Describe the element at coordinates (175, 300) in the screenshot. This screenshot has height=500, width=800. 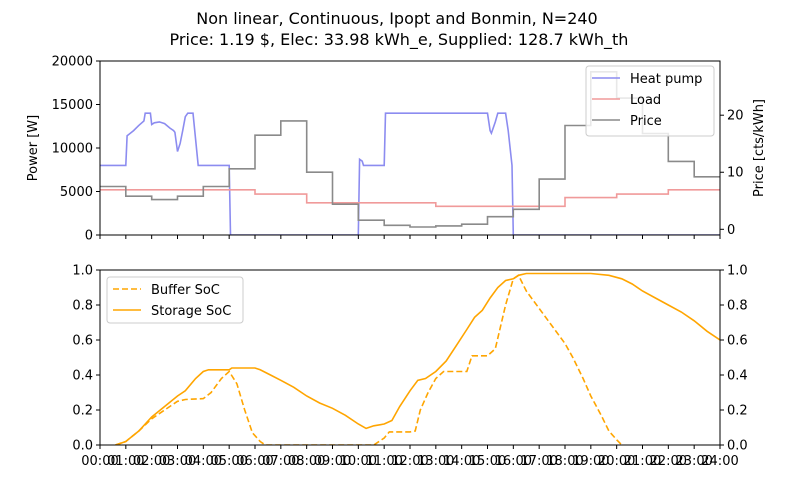
I see `legend-soc: Buffer SoC Storage SoC` at that location.